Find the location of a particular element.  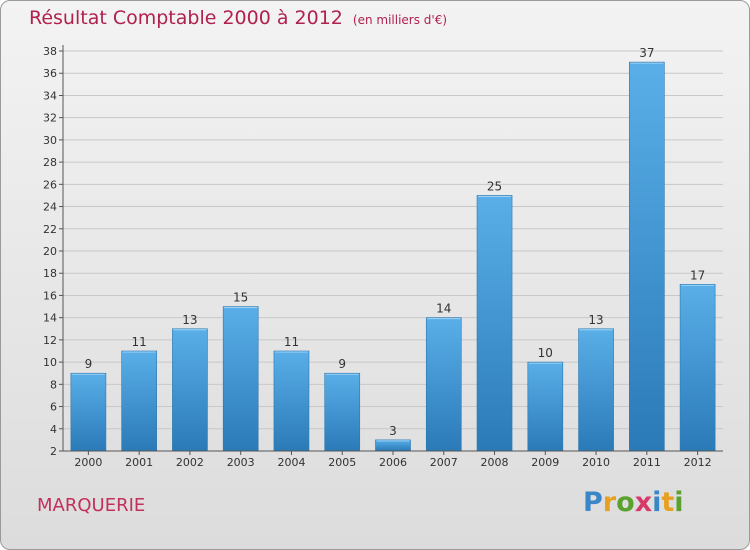

chart-unit: (en milliers d'€) is located at coordinates (400, 20).